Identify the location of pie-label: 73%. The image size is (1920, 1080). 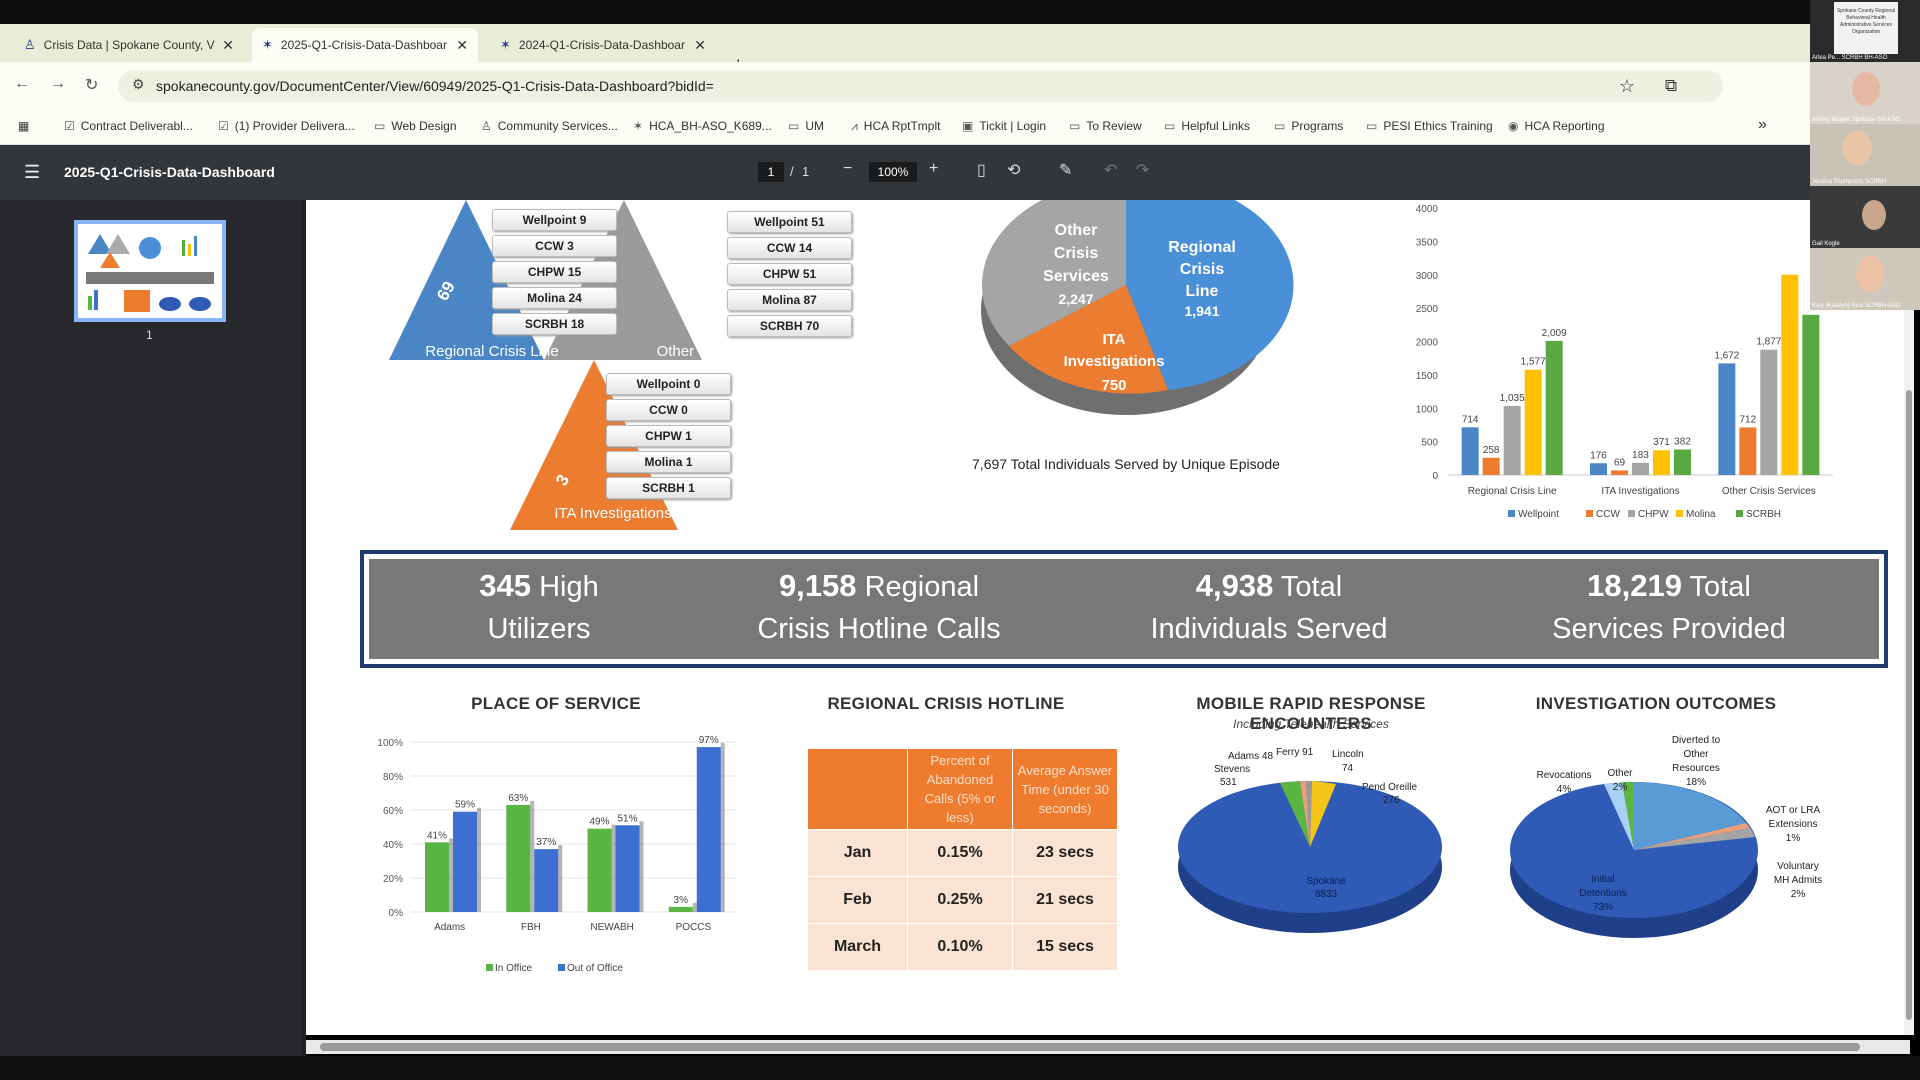
(1603, 907).